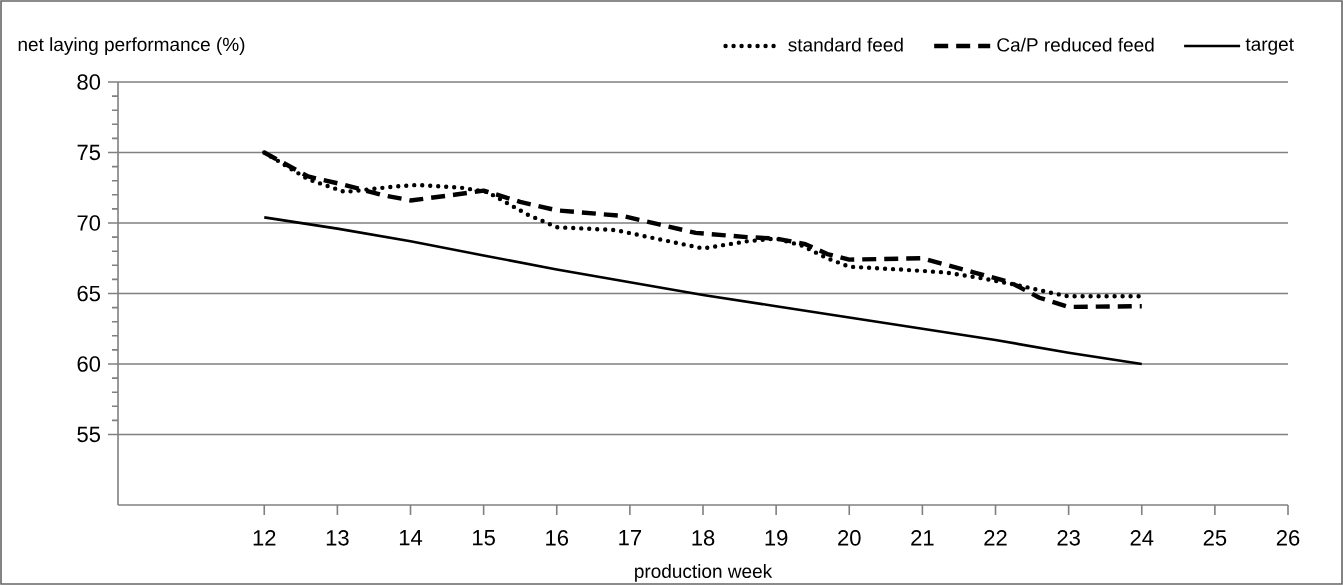  I want to click on y-tick-label: 75, so click(88, 152).